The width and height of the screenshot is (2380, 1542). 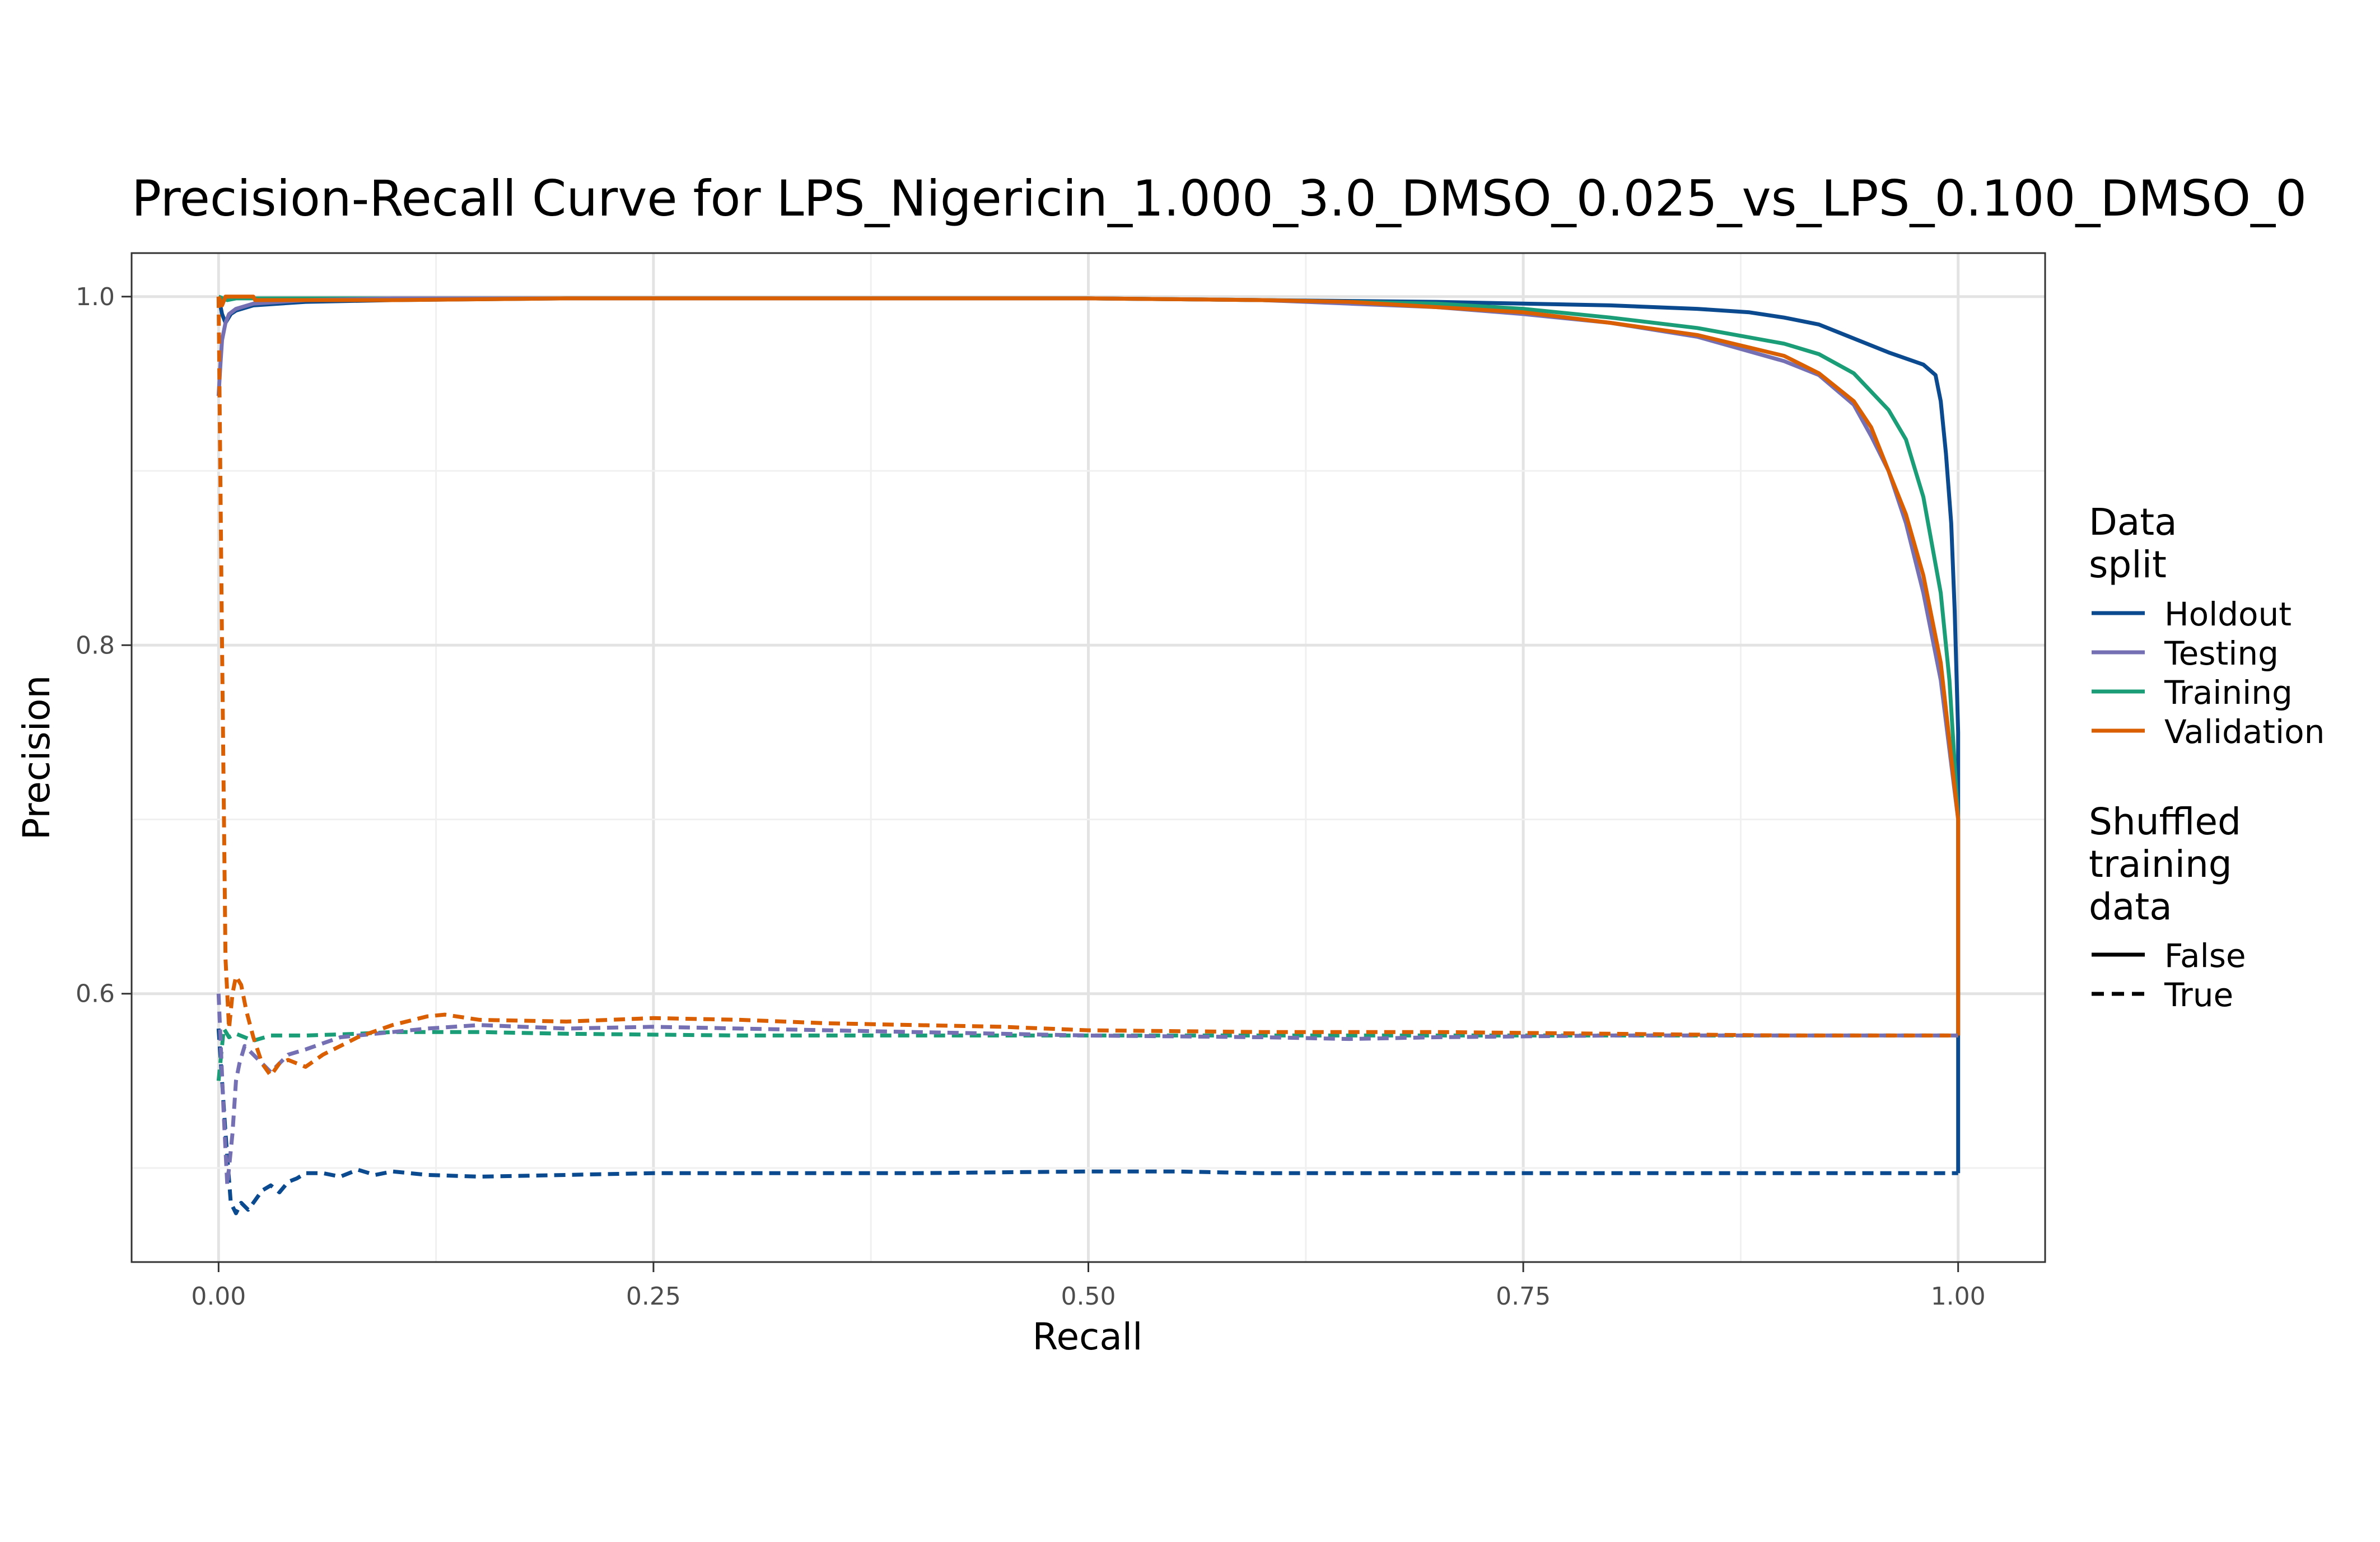 I want to click on legend-label-false: False, so click(x=2205, y=956).